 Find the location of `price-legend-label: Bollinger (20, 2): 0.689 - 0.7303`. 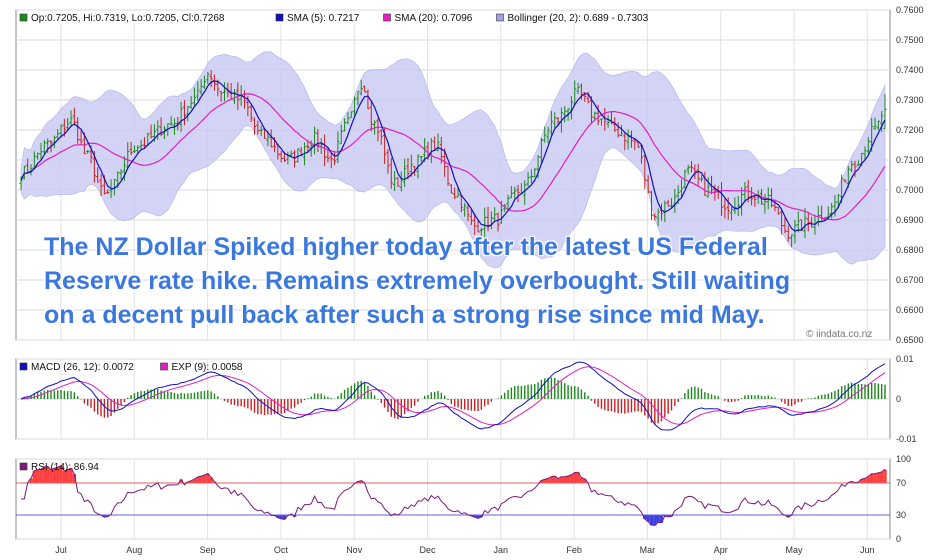

price-legend-label: Bollinger (20, 2): 0.689 - 0.7303 is located at coordinates (578, 18).